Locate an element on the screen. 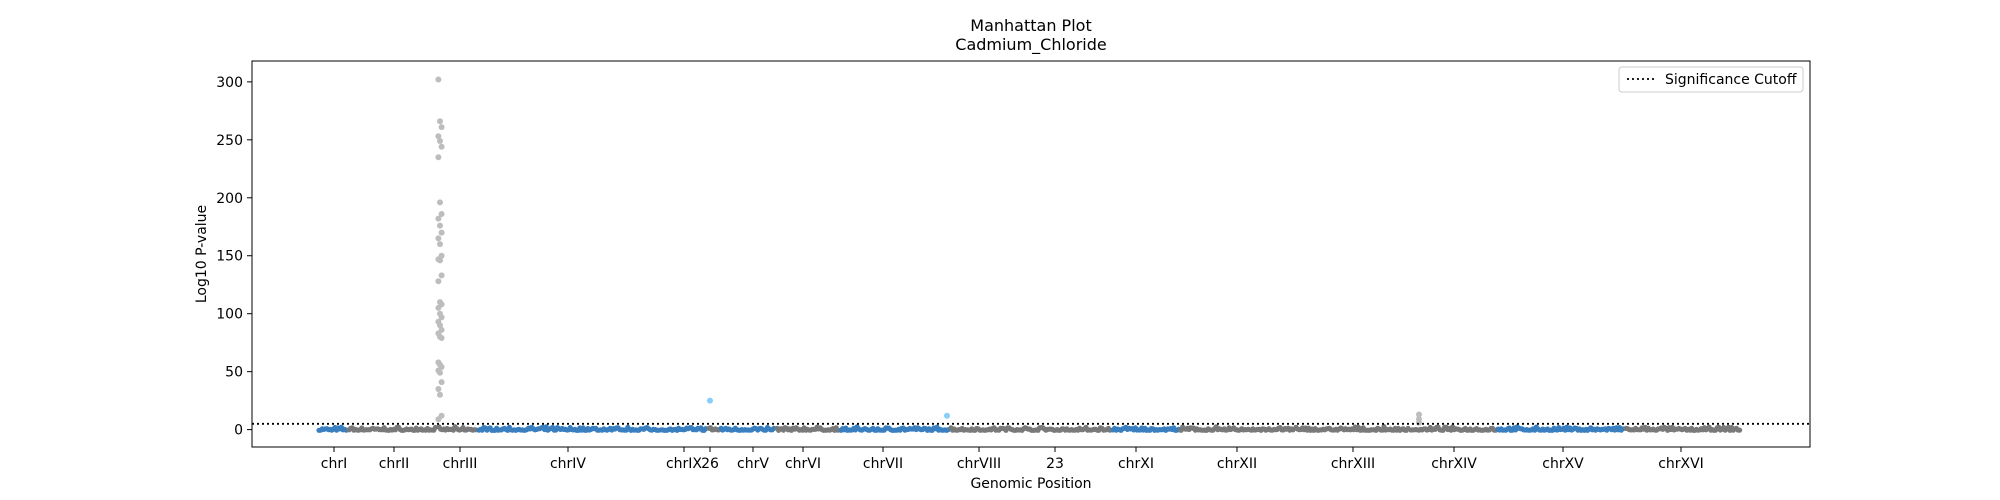 The width and height of the screenshot is (2000, 500). x-tick-label: 23 is located at coordinates (1055, 464).